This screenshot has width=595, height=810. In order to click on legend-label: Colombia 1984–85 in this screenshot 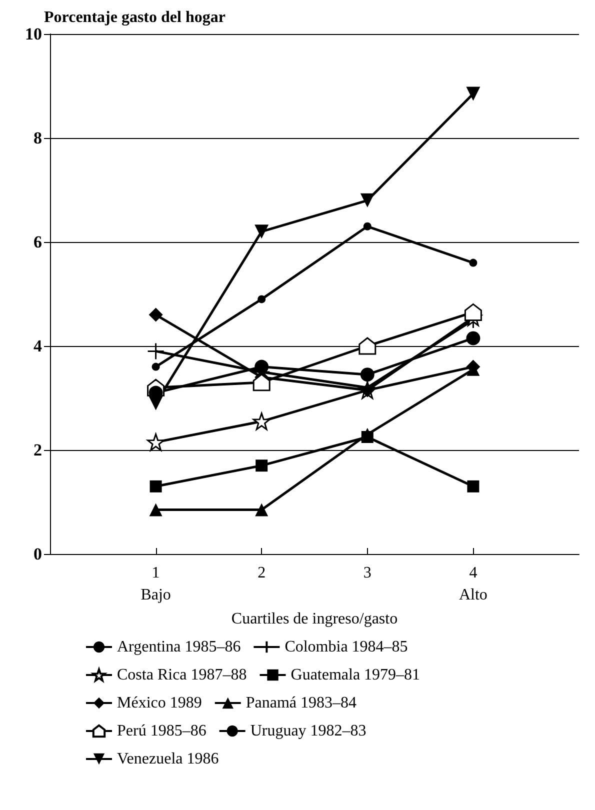, I will do `click(346, 647)`.